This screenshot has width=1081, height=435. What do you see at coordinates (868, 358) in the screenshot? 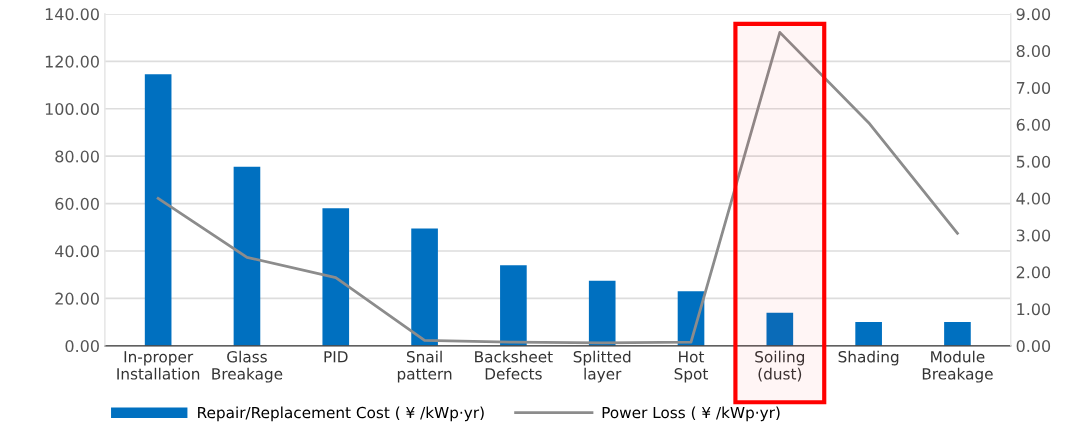
I see `x-tick-label: Shading` at bounding box center [868, 358].